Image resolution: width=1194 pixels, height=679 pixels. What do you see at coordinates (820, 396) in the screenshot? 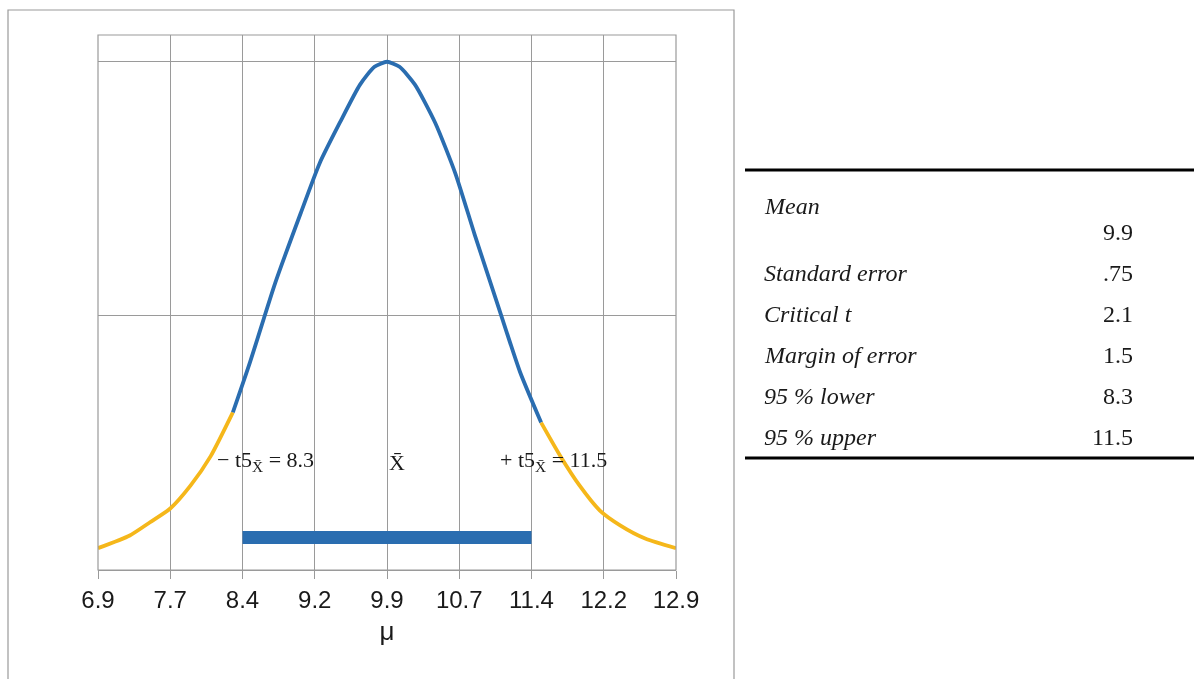
I see `text: 95 % lower` at bounding box center [820, 396].